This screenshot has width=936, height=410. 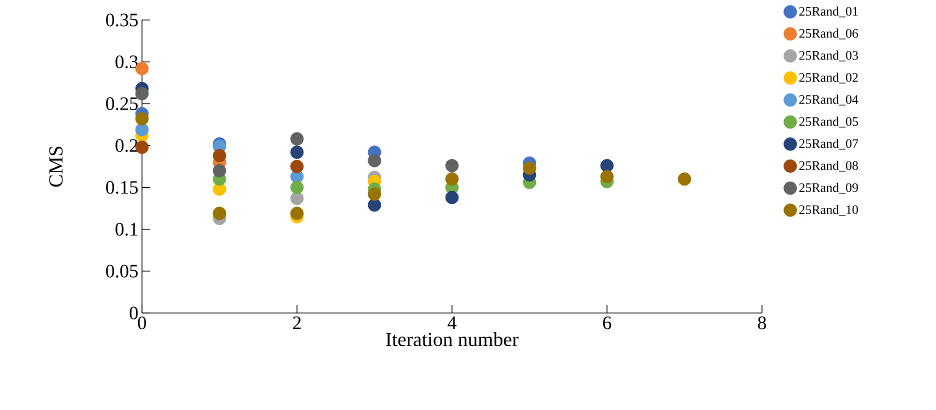 I want to click on y-tick-label: 0.3, so click(x=127, y=61).